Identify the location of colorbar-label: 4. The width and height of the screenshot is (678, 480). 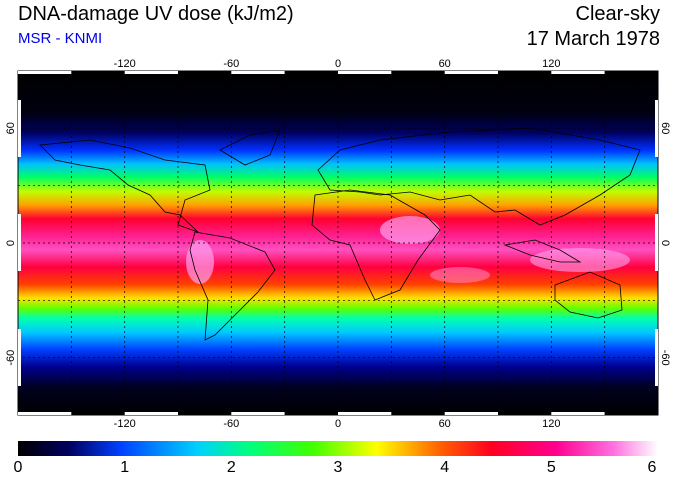
(445, 467).